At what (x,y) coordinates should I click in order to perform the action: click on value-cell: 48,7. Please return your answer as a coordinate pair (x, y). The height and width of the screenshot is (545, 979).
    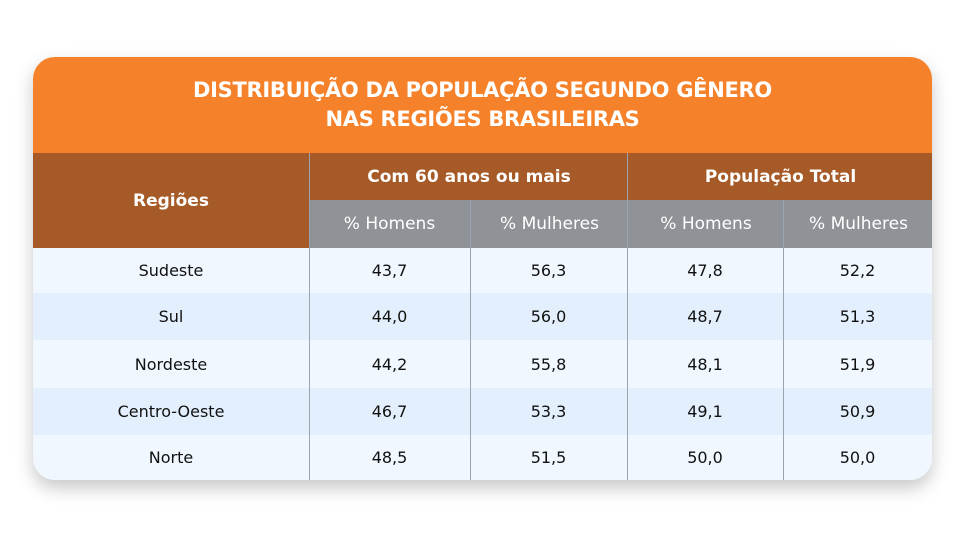
    Looking at the image, I should click on (705, 316).